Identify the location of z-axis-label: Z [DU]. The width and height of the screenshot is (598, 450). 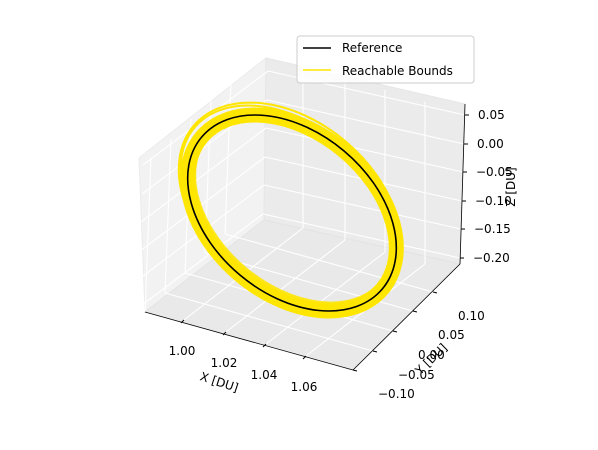
(511, 186).